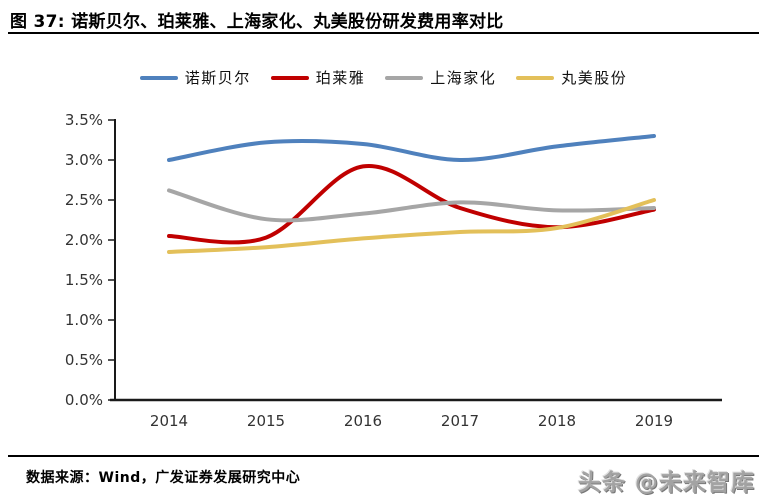 This screenshot has width=767, height=503. Describe the element at coordinates (383, 77) in the screenshot. I see `chart-legend: 诺斯贝尔 珀莱雅 上海家化 丸美股份` at that location.